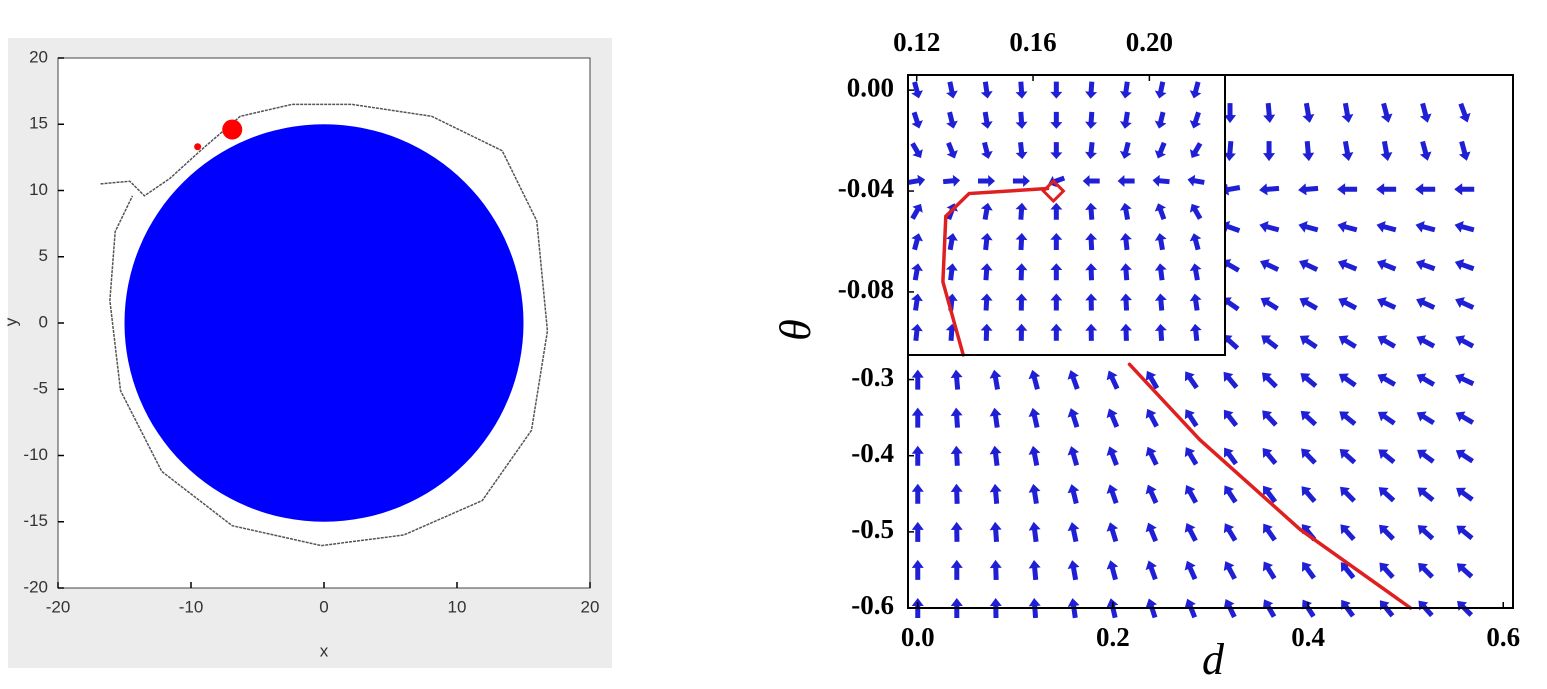 This screenshot has height=689, width=1547. I want to click on inset-background, so click(1066, 215).